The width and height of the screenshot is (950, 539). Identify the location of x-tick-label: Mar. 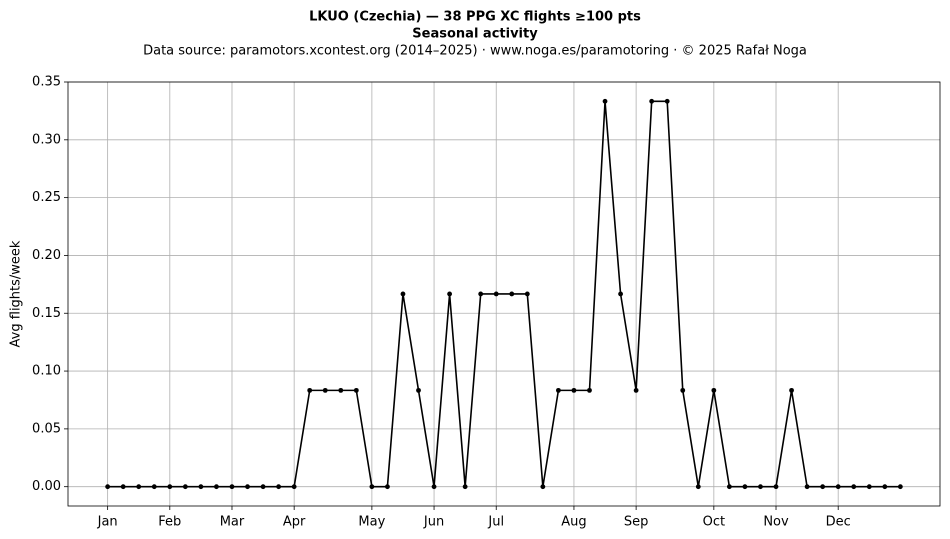
(232, 522).